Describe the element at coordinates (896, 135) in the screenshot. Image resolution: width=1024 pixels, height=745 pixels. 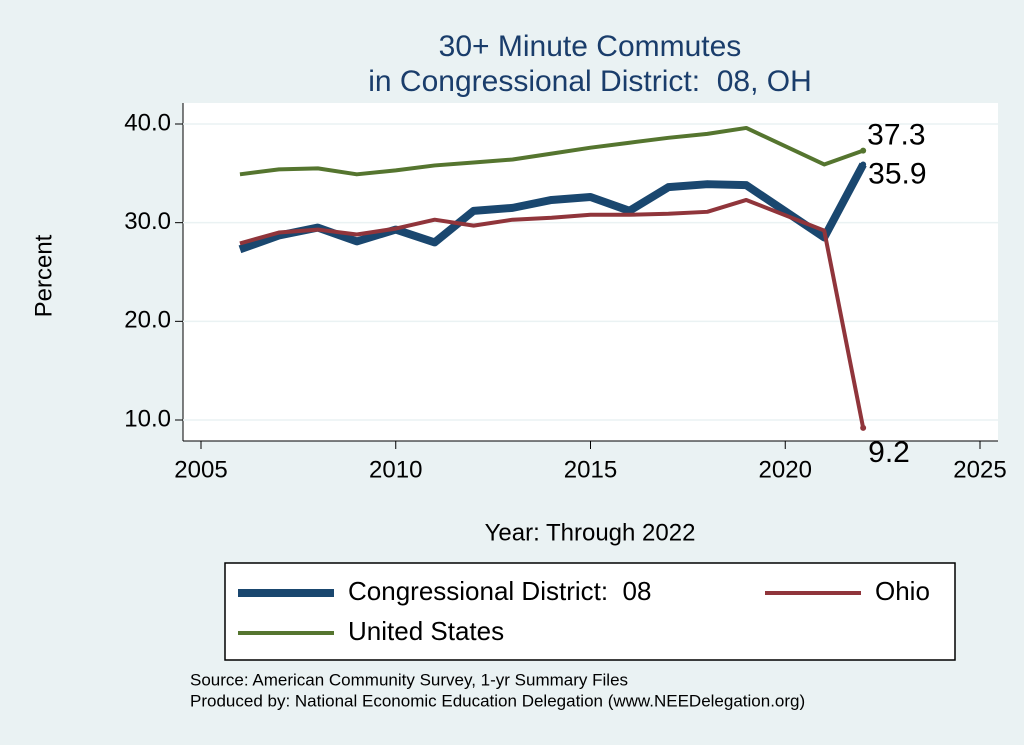
I see `data-label: 37.3` at that location.